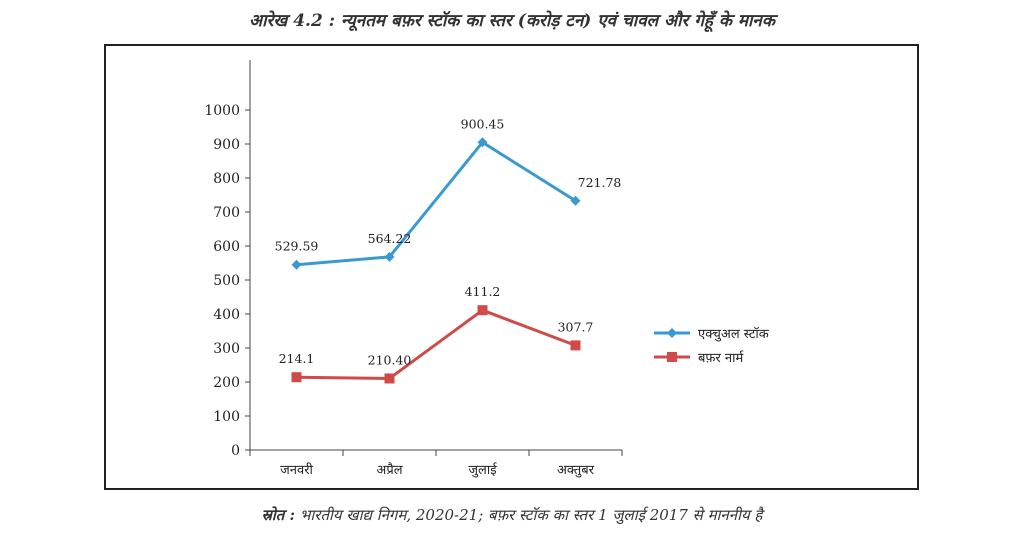 This screenshot has width=1024, height=538. Describe the element at coordinates (734, 334) in the screenshot. I see `legend-label: एक्चुअल स्टॉक` at that location.